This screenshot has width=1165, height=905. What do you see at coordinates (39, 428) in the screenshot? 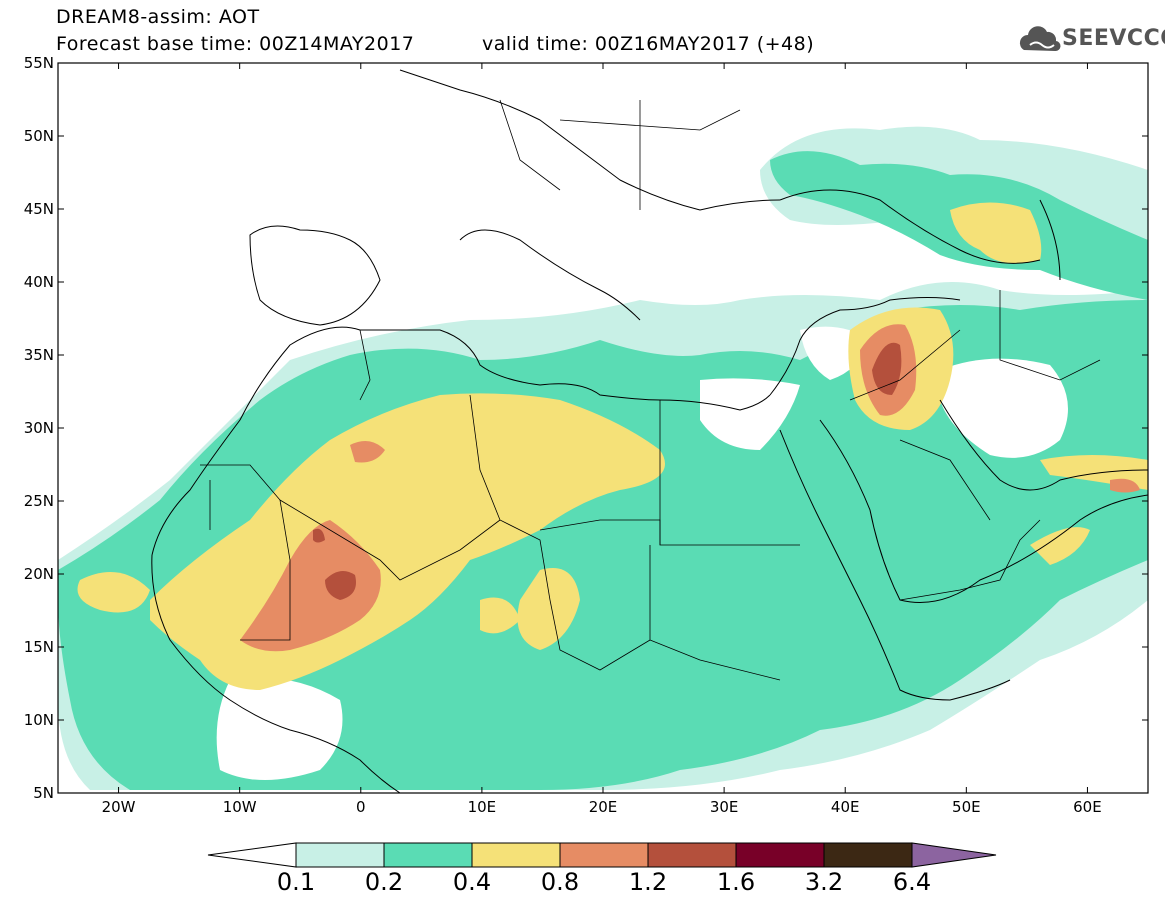
I see `lat-label: 30N` at bounding box center [39, 428].